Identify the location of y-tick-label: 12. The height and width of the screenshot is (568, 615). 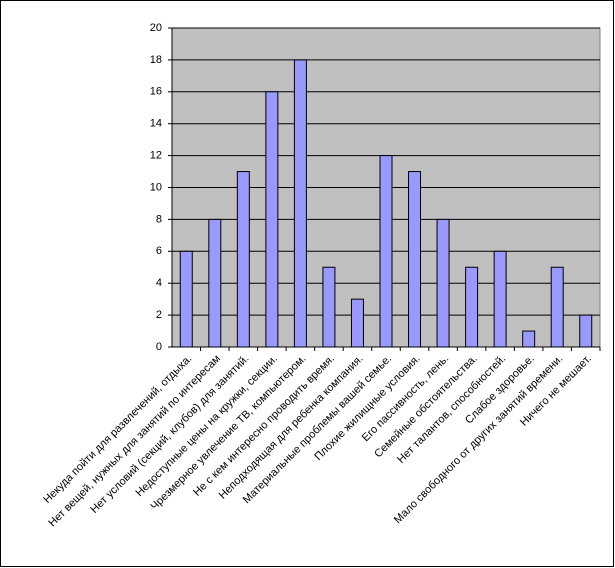
(156, 156).